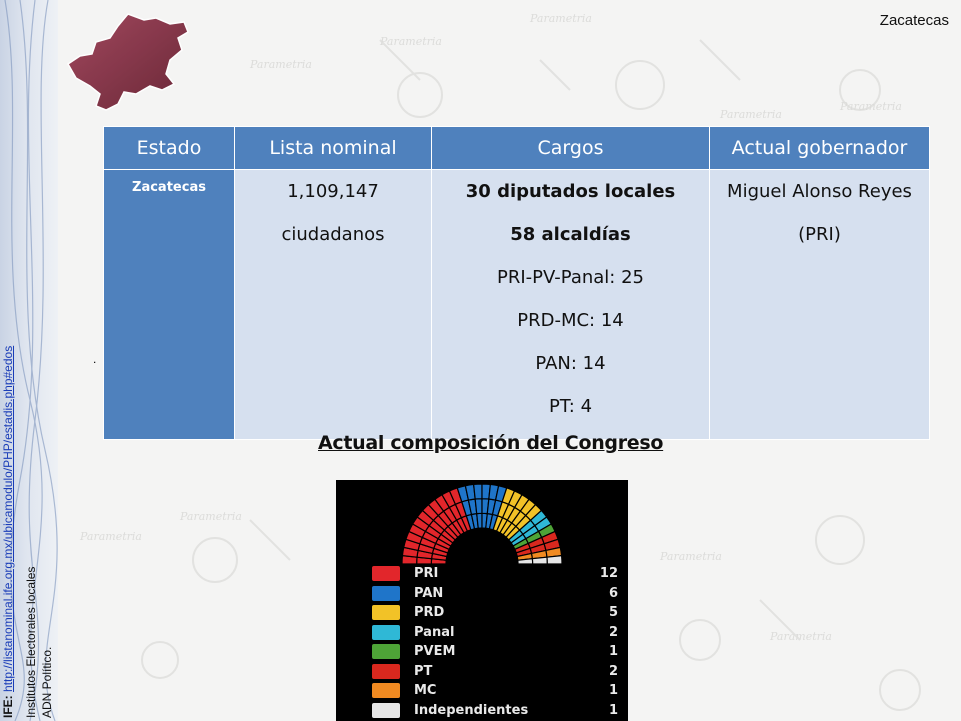 The width and height of the screenshot is (961, 721). What do you see at coordinates (570, 191) in the screenshot?
I see `cargos-diputados: 30 diputados locales` at bounding box center [570, 191].